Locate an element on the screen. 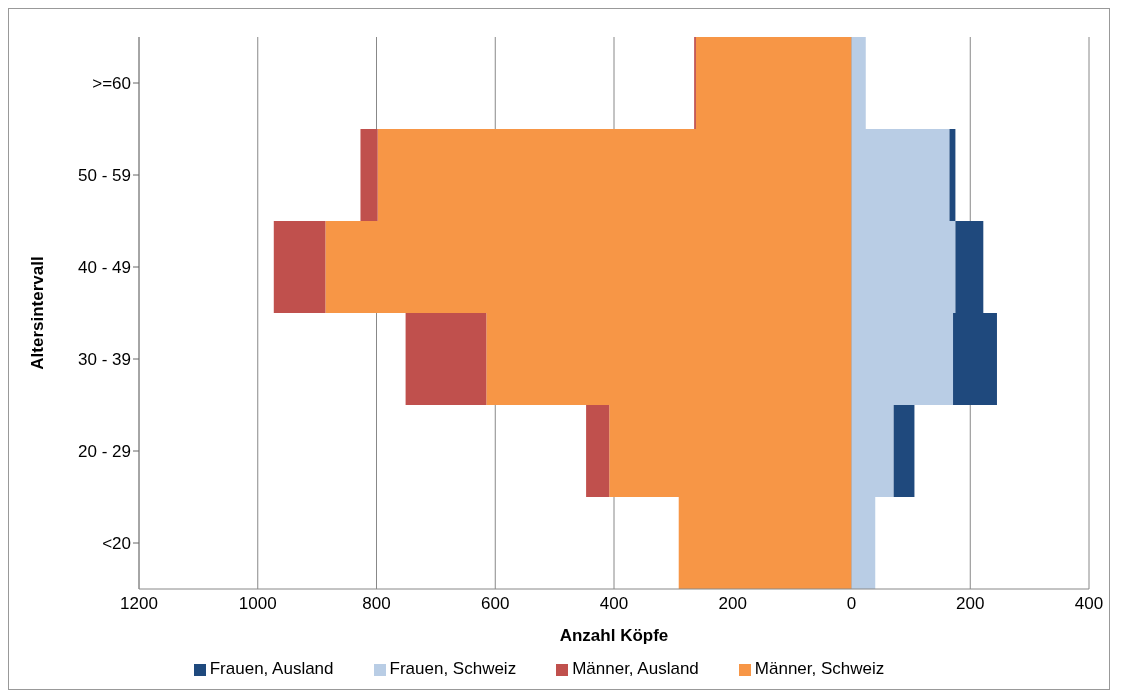 The image size is (1122, 697). y-tick-label: 40 - 49 is located at coordinates (104, 268).